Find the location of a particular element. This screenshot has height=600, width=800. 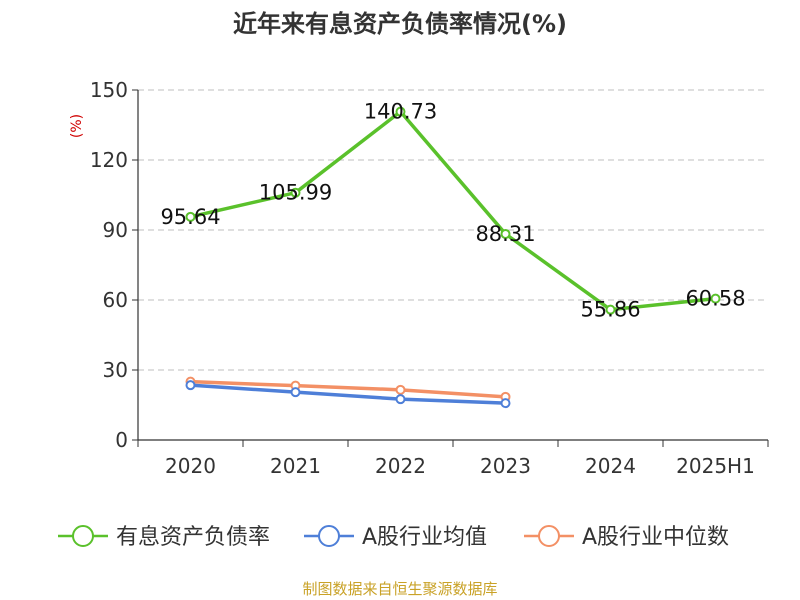

legend-item-2: A股行业中位数 is located at coordinates (626, 537).